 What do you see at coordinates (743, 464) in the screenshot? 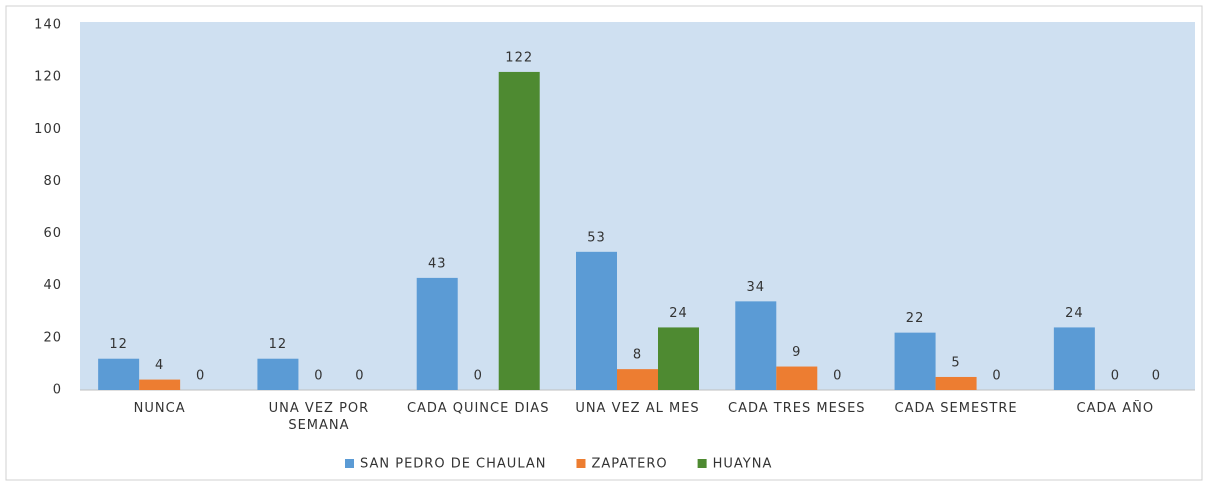
I see `legend-label: HUAYNA` at bounding box center [743, 464].